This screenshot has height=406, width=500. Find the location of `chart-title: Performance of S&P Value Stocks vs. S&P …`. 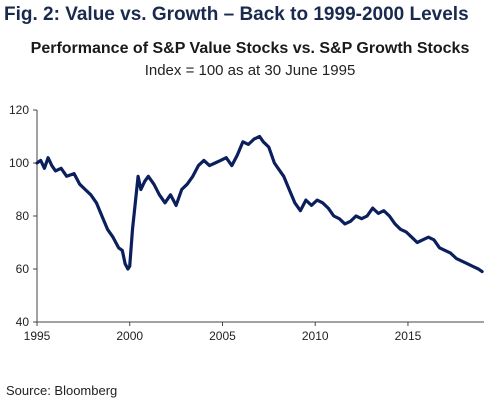

chart-title: Performance of S&P Value Stocks vs. S&P … is located at coordinates (250, 48).